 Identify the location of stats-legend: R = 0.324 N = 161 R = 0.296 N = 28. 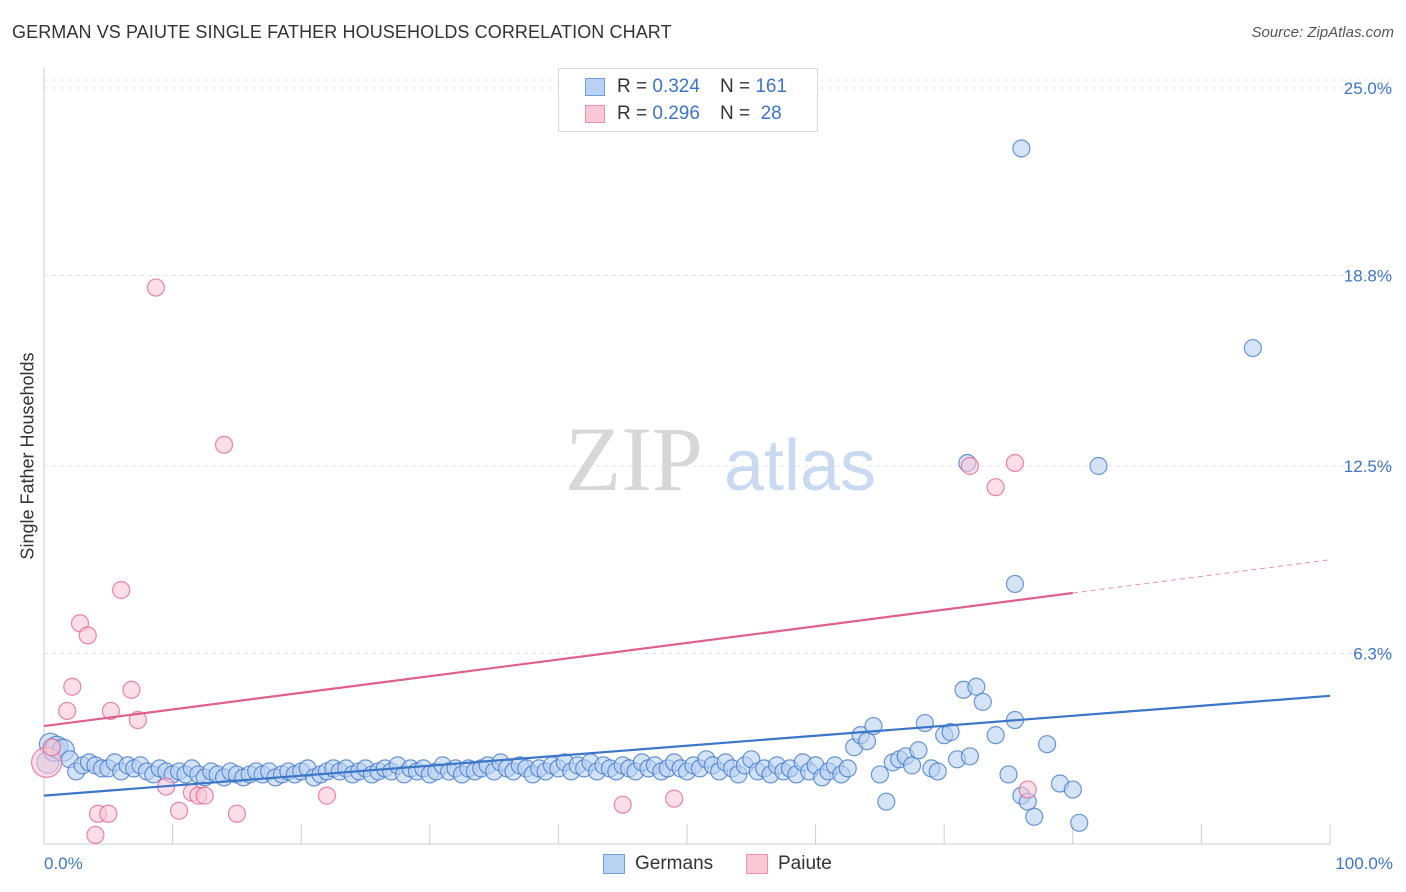
(688, 100).